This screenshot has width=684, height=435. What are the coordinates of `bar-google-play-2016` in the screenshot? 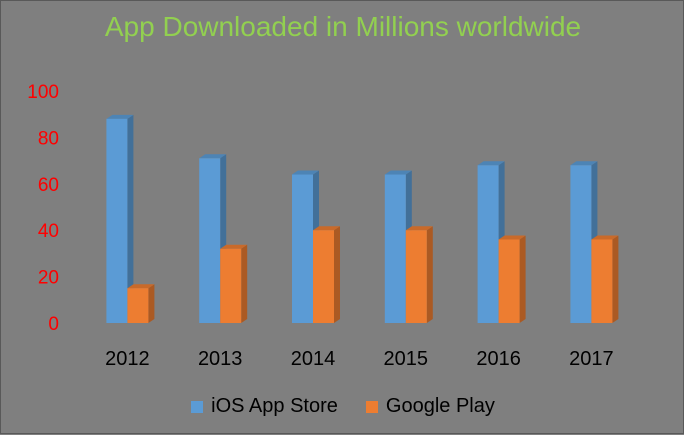 It's located at (512, 279).